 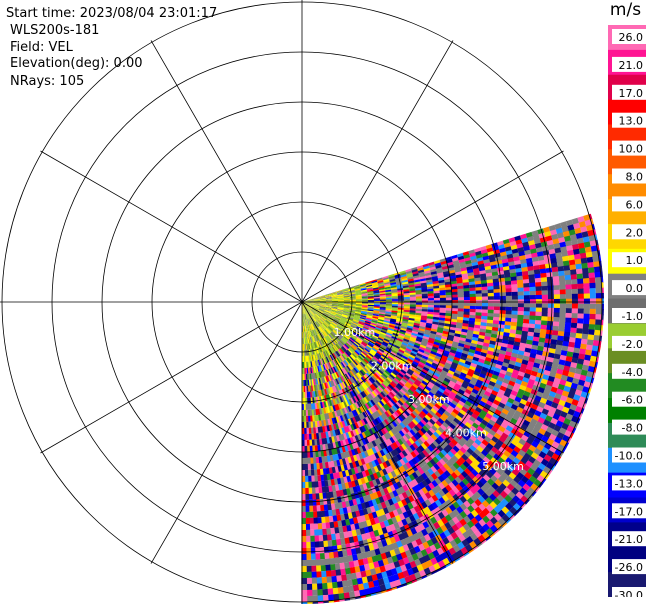 I want to click on instrument-label: WLS200s-181, so click(x=55, y=30).